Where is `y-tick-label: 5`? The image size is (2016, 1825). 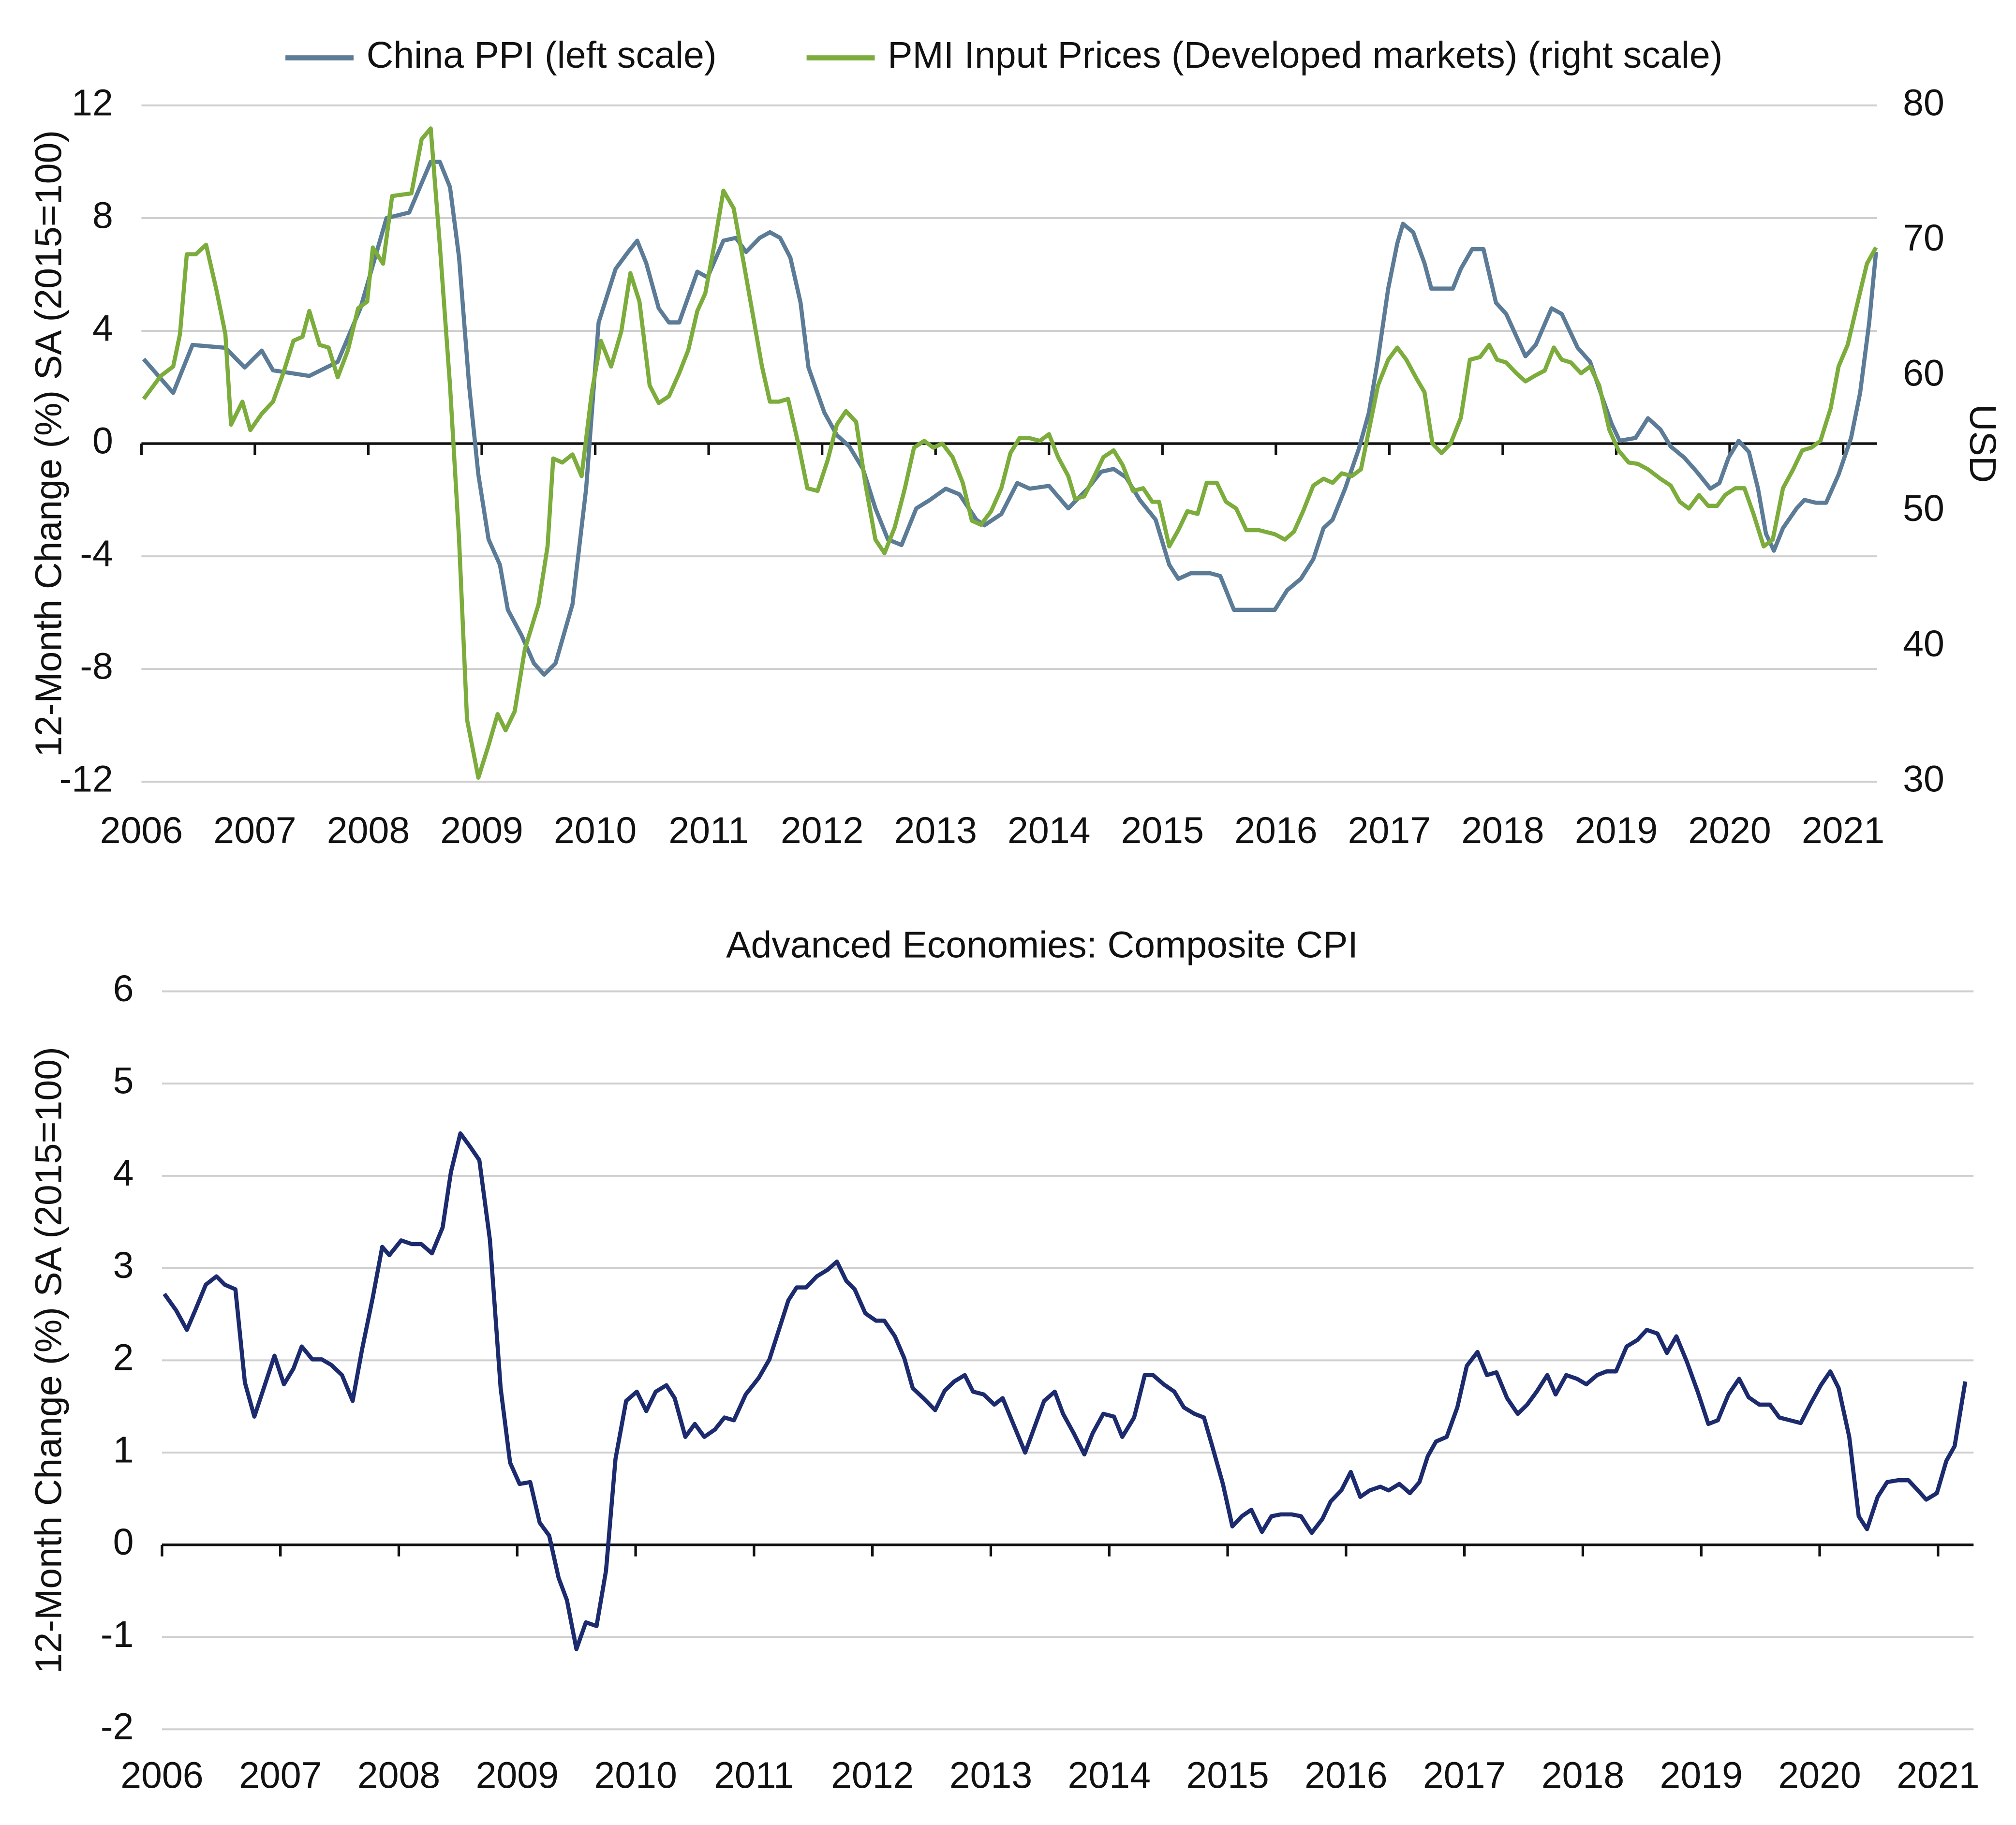 y-tick-label: 5 is located at coordinates (124, 1081).